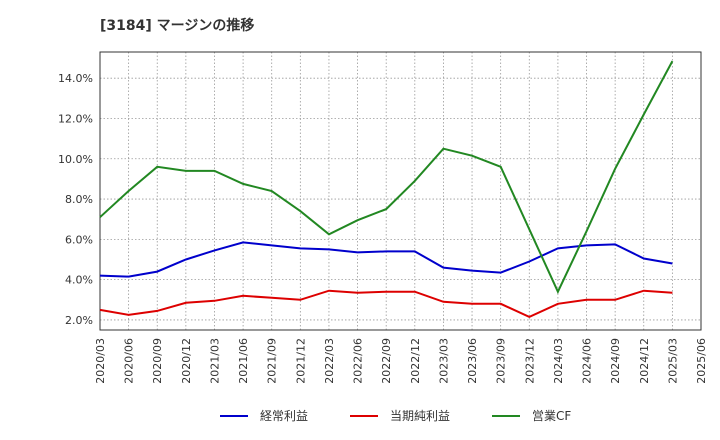 The width and height of the screenshot is (720, 440). I want to click on x-tick-label: 2022/12, so click(415, 361).